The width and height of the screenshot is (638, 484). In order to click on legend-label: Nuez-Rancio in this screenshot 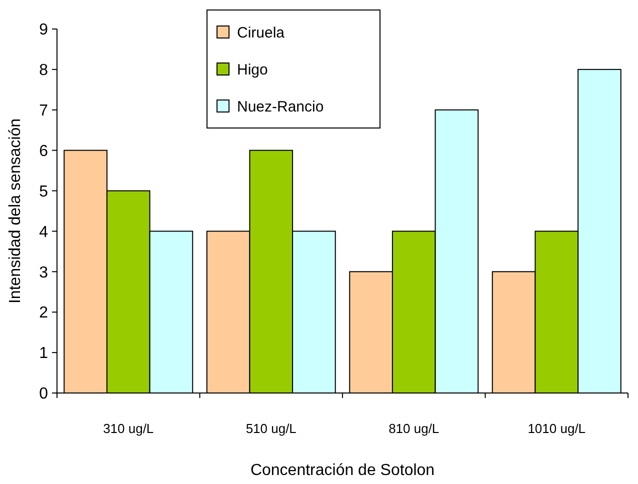, I will do `click(280, 107)`.